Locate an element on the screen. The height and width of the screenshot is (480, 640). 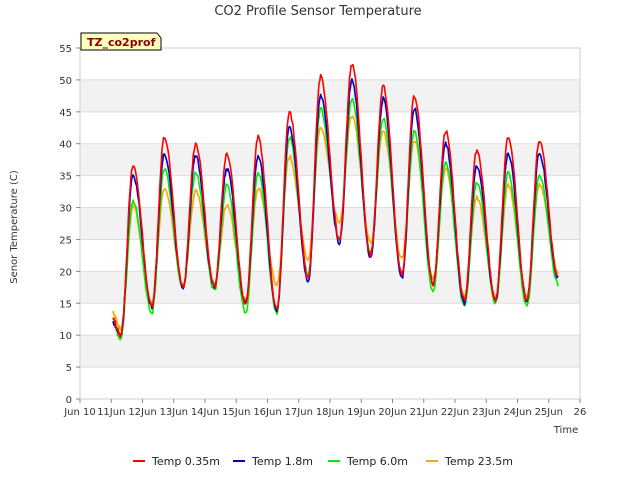
y-tick-label: 45 is located at coordinates (65, 113).